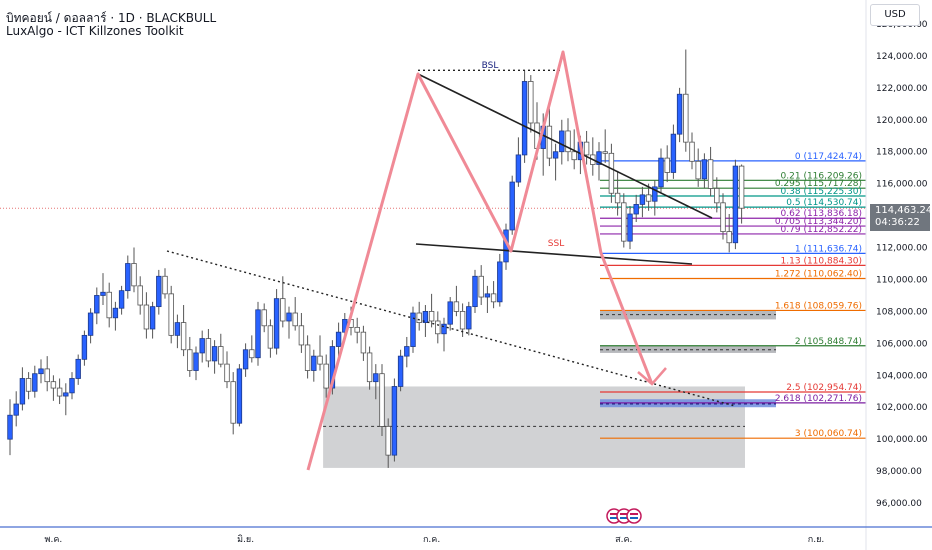 The height and width of the screenshot is (550, 932). Describe the element at coordinates (824, 388) in the screenshot. I see `fib-label-2.5: 2.5 (102,954.74)` at that location.